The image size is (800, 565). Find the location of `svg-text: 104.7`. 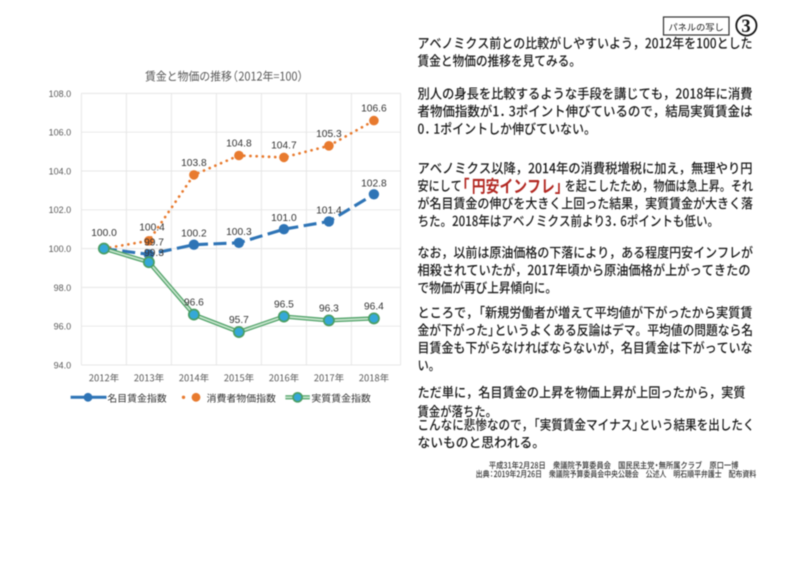

svg-text: 104.7 is located at coordinates (284, 145).